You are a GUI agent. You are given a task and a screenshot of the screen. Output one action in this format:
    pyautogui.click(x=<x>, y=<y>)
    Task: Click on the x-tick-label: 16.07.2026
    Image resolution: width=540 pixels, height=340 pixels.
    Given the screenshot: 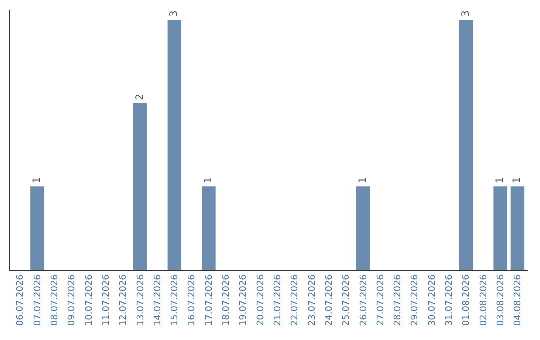 What is the action you would take?
    pyautogui.click(x=193, y=300)
    